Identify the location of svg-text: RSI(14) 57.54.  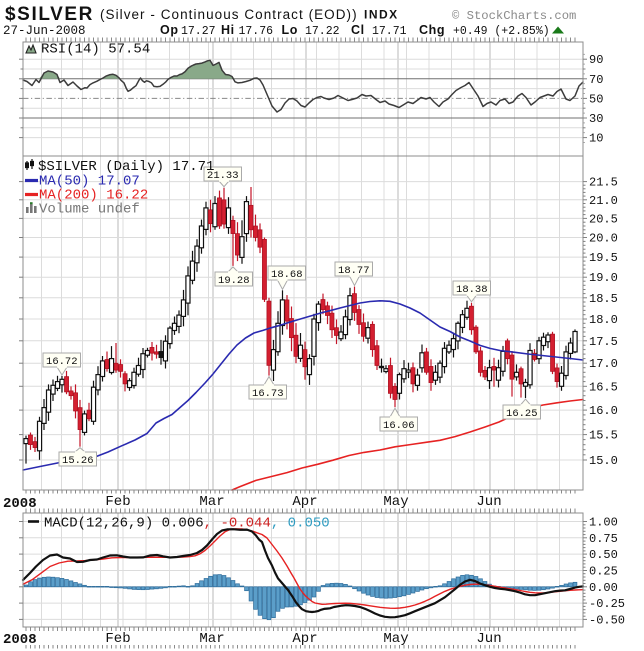
(95, 50).